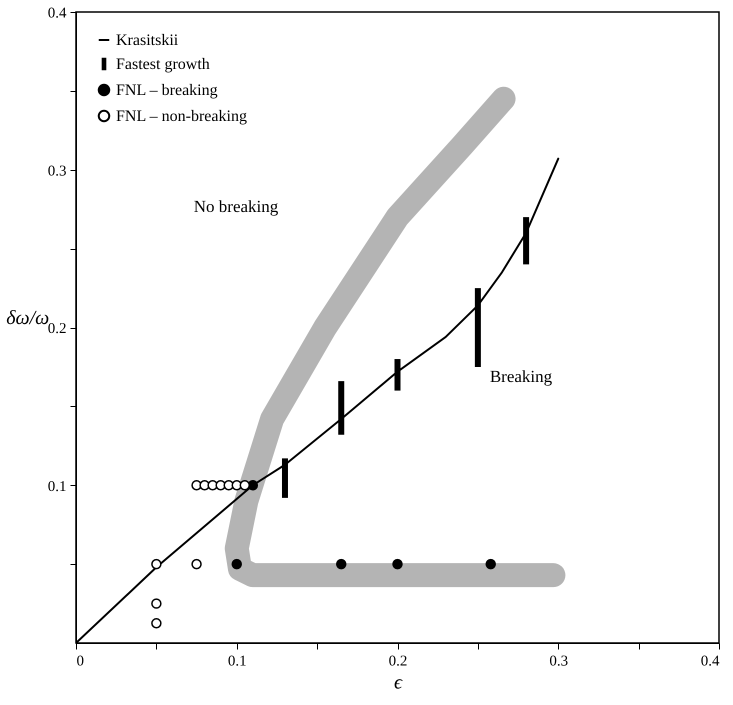 The width and height of the screenshot is (733, 705). Describe the element at coordinates (57, 171) in the screenshot. I see `y-tick-label: 0.3` at that location.